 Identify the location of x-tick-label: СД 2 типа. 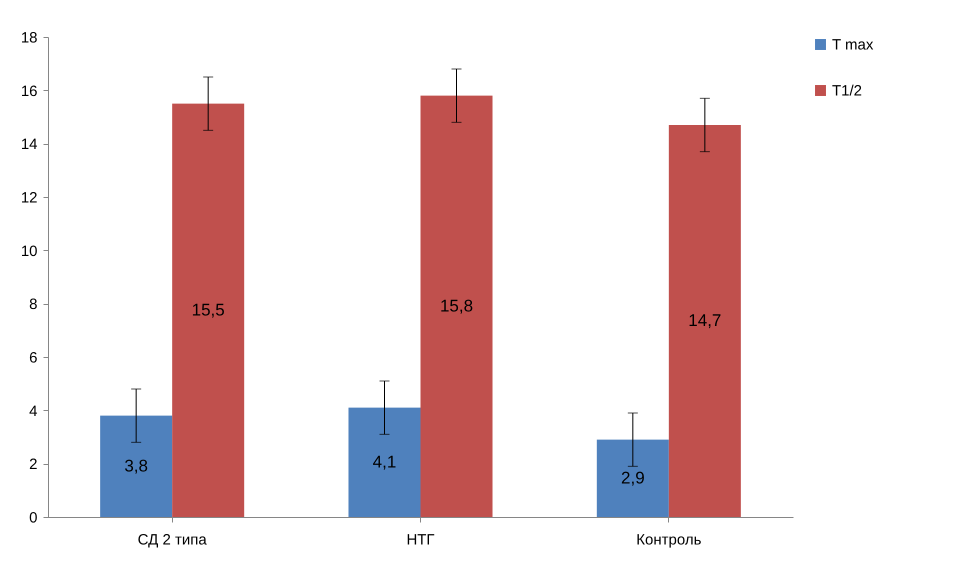
(173, 540).